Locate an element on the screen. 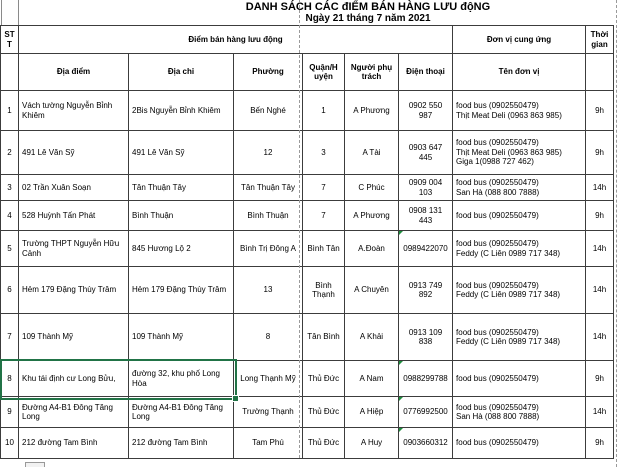  cell-phone: 0902 550 987 is located at coordinates (425, 110).